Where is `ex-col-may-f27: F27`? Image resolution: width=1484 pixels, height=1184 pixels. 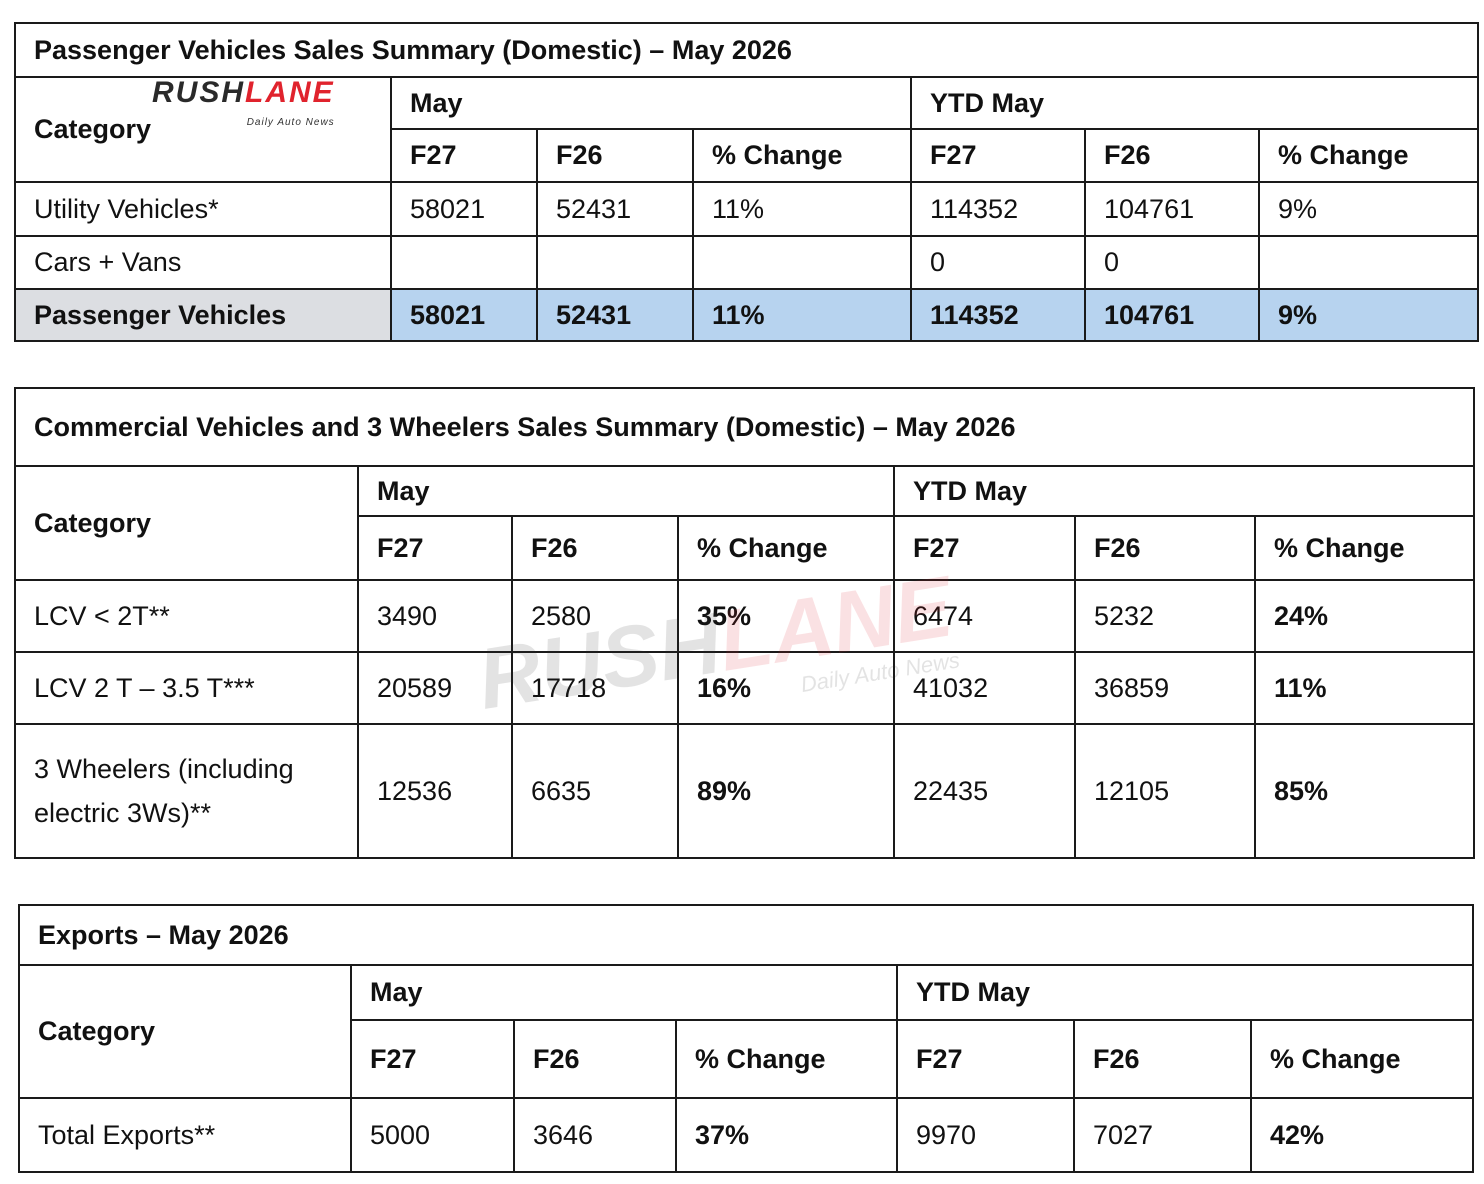
ex-col-may-f27: F27 is located at coordinates (432, 1059).